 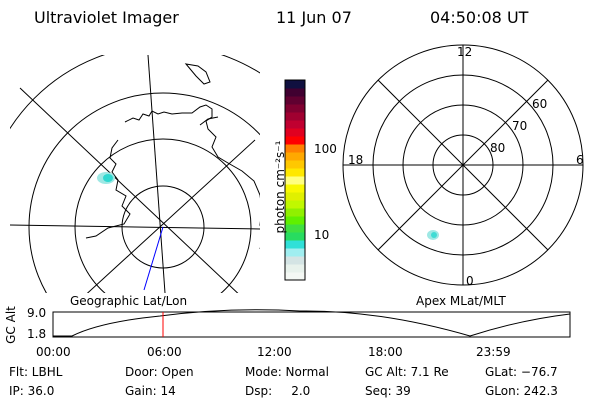 I want to click on lat-80-label: 80, so click(x=498, y=148).